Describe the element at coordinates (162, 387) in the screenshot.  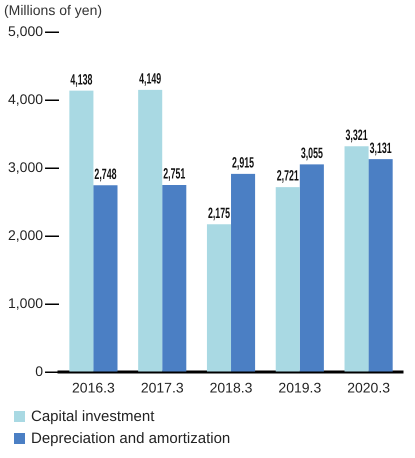
I see `x-tick-label: 2017.3` at that location.